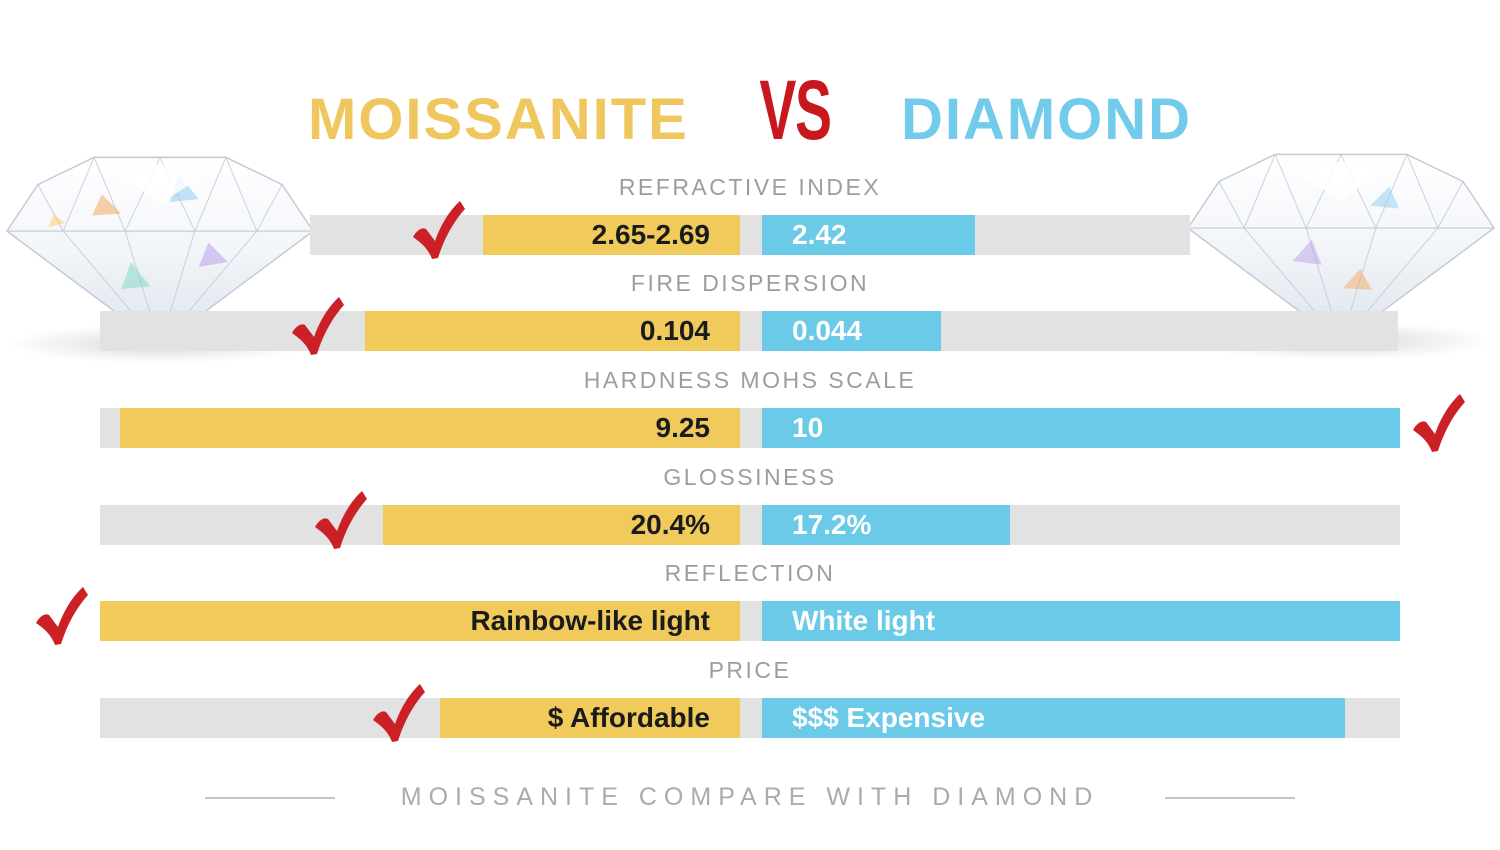 The image size is (1500, 850). Describe the element at coordinates (750, 670) in the screenshot. I see `category-label-price: PRICE` at that location.